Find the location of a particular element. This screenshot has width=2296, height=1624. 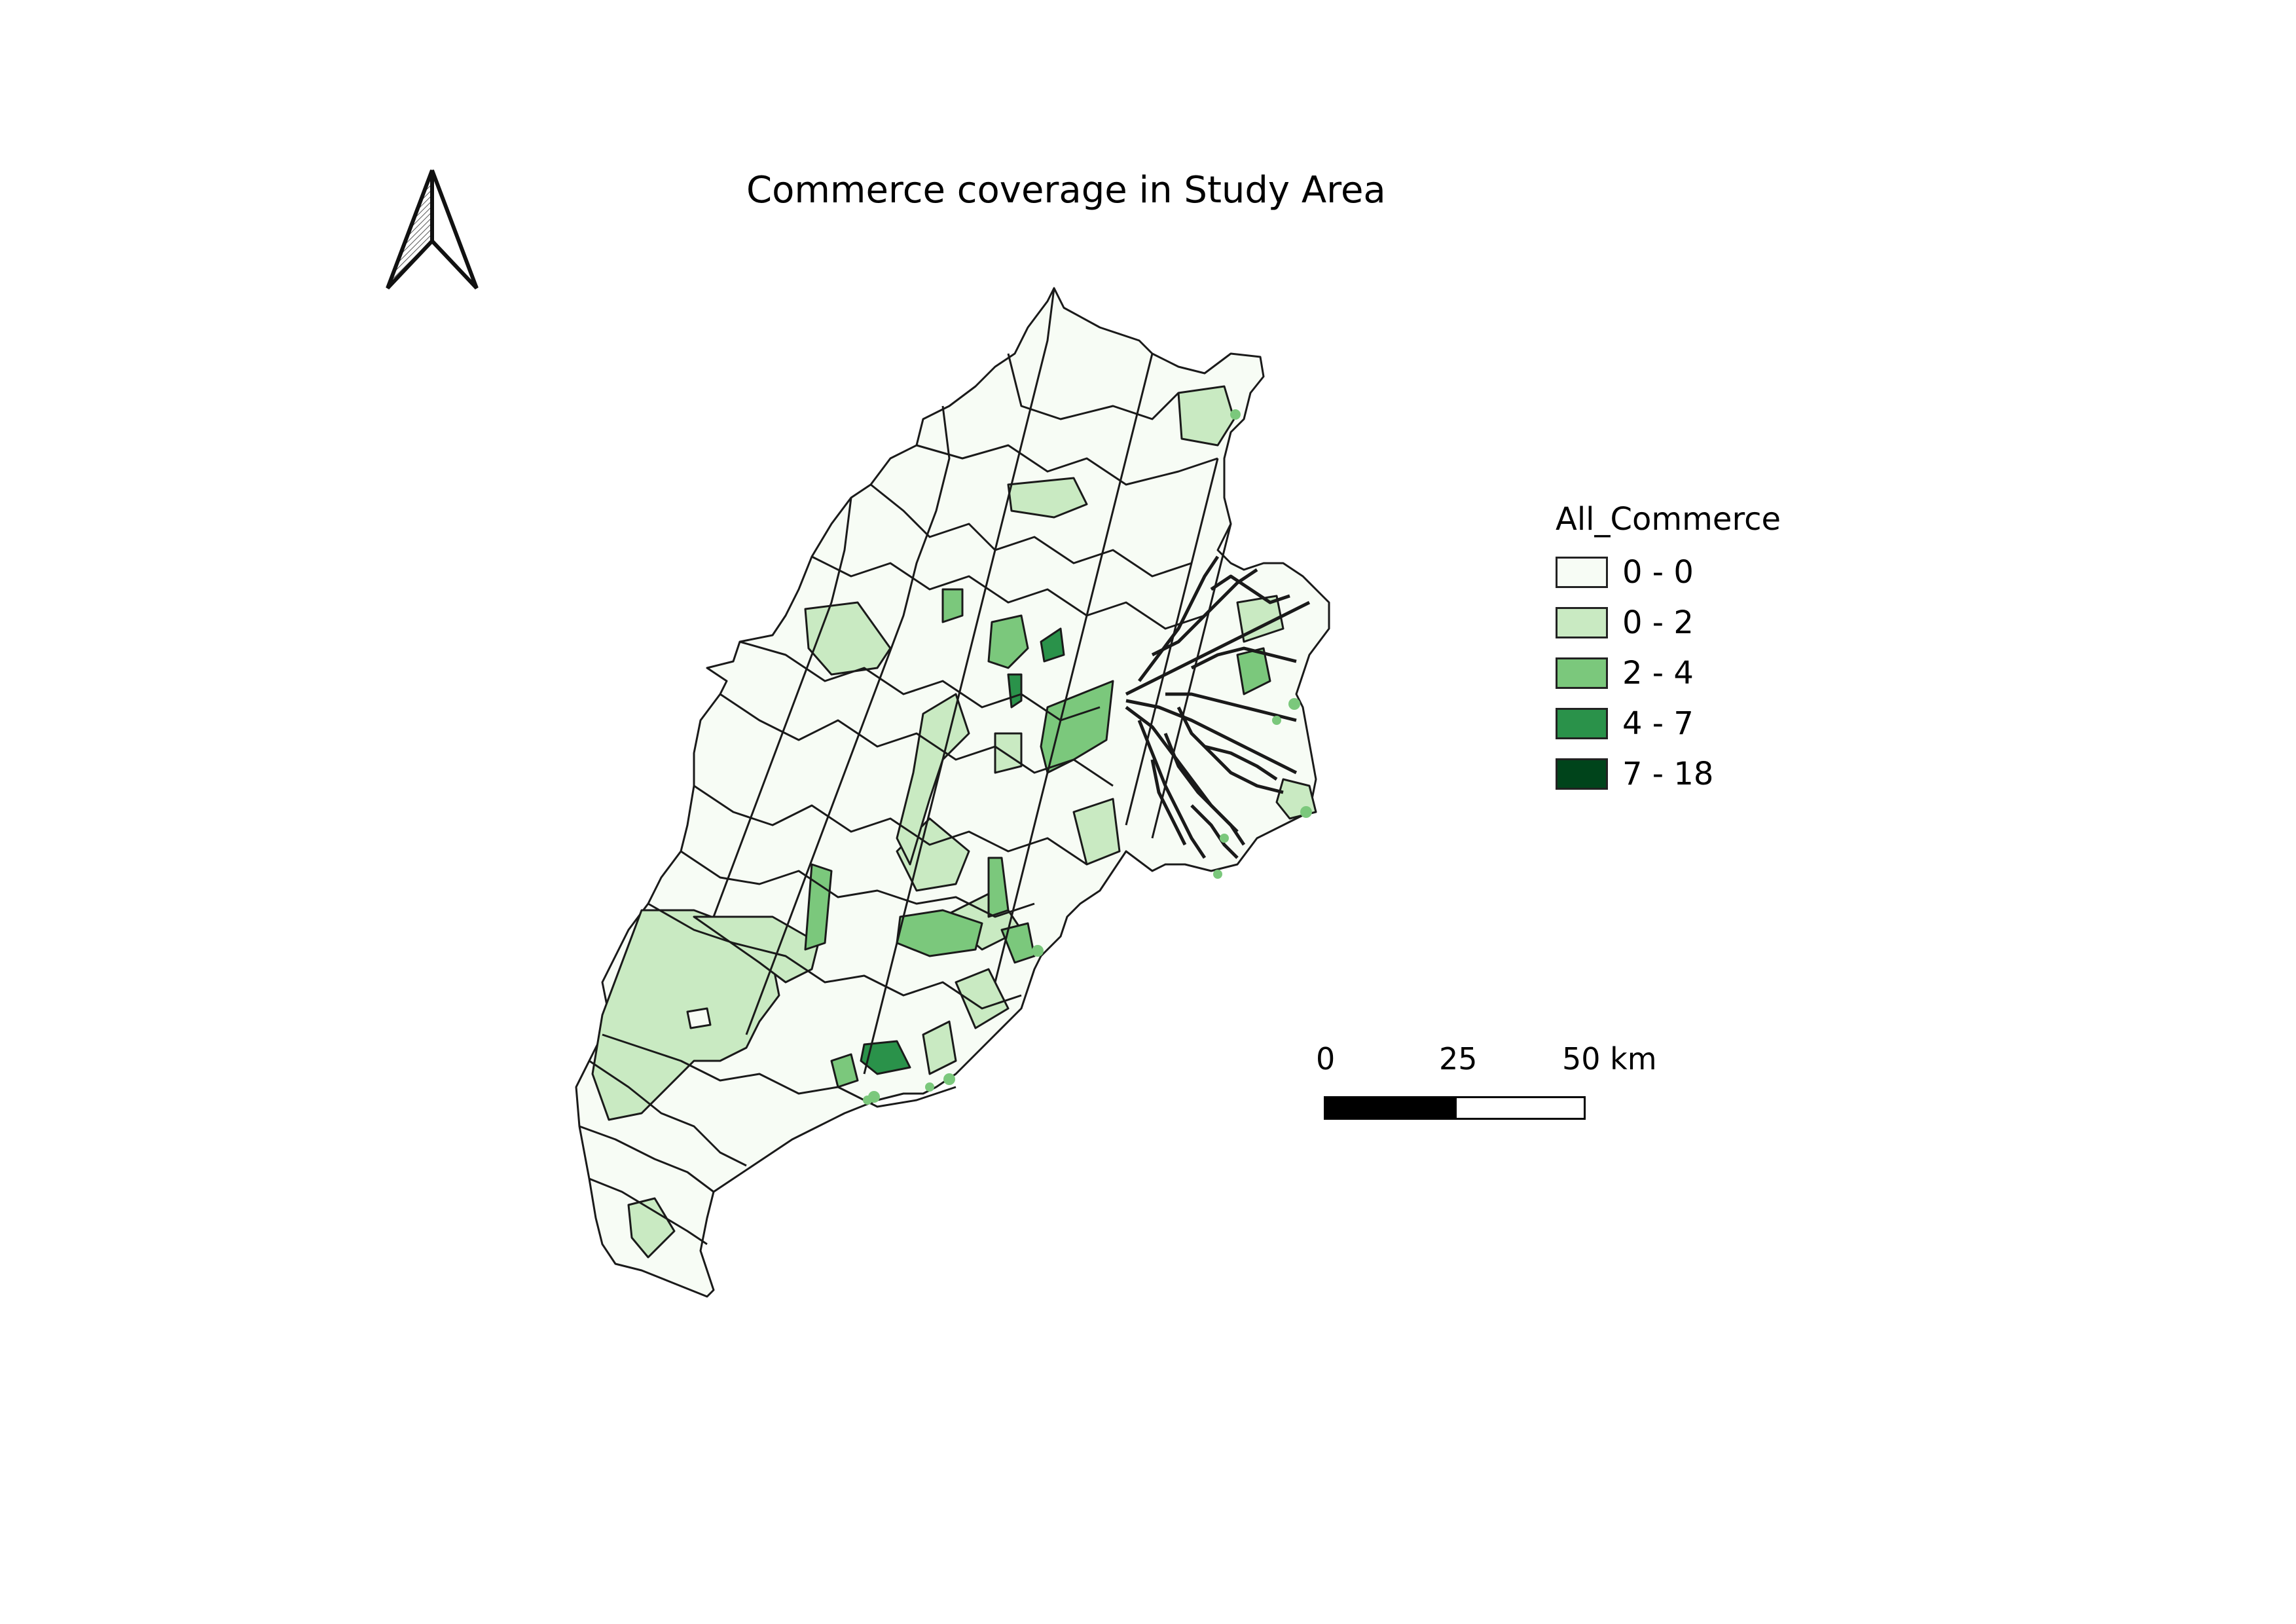

north-arrow-icon is located at coordinates (432, 229).